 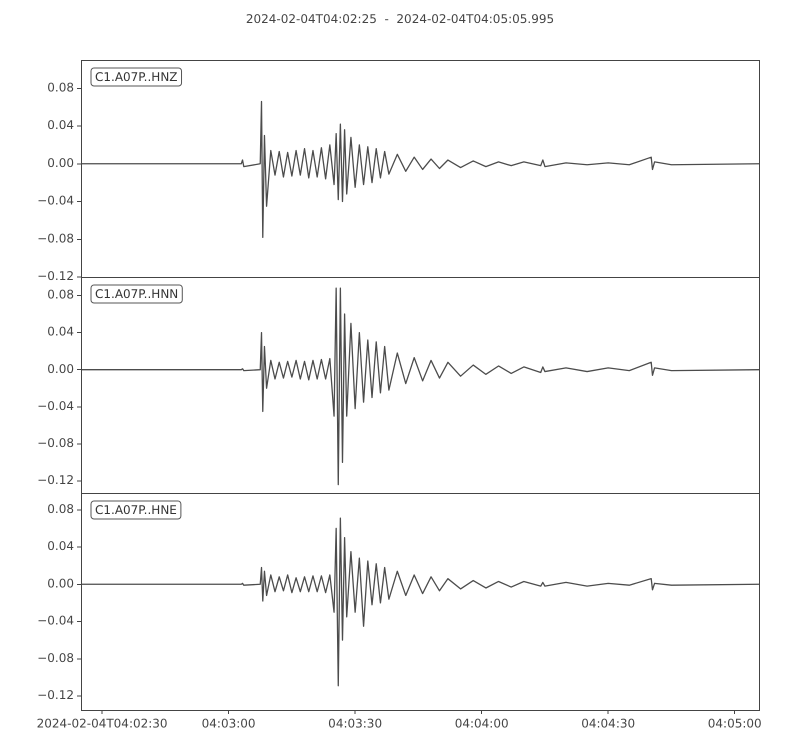 I want to click on x-tick-label: 2024-02-04T04:02:30, so click(x=102, y=723).